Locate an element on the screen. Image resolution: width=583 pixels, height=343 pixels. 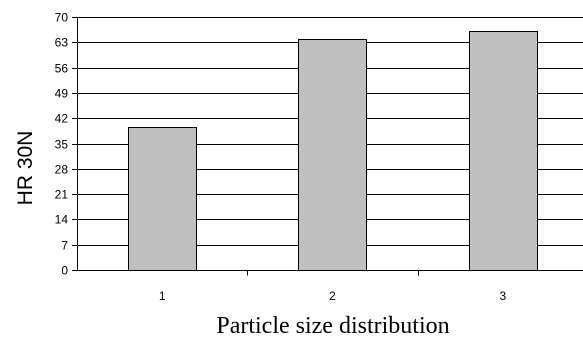
y-tick-label: 49 is located at coordinates (62, 94).